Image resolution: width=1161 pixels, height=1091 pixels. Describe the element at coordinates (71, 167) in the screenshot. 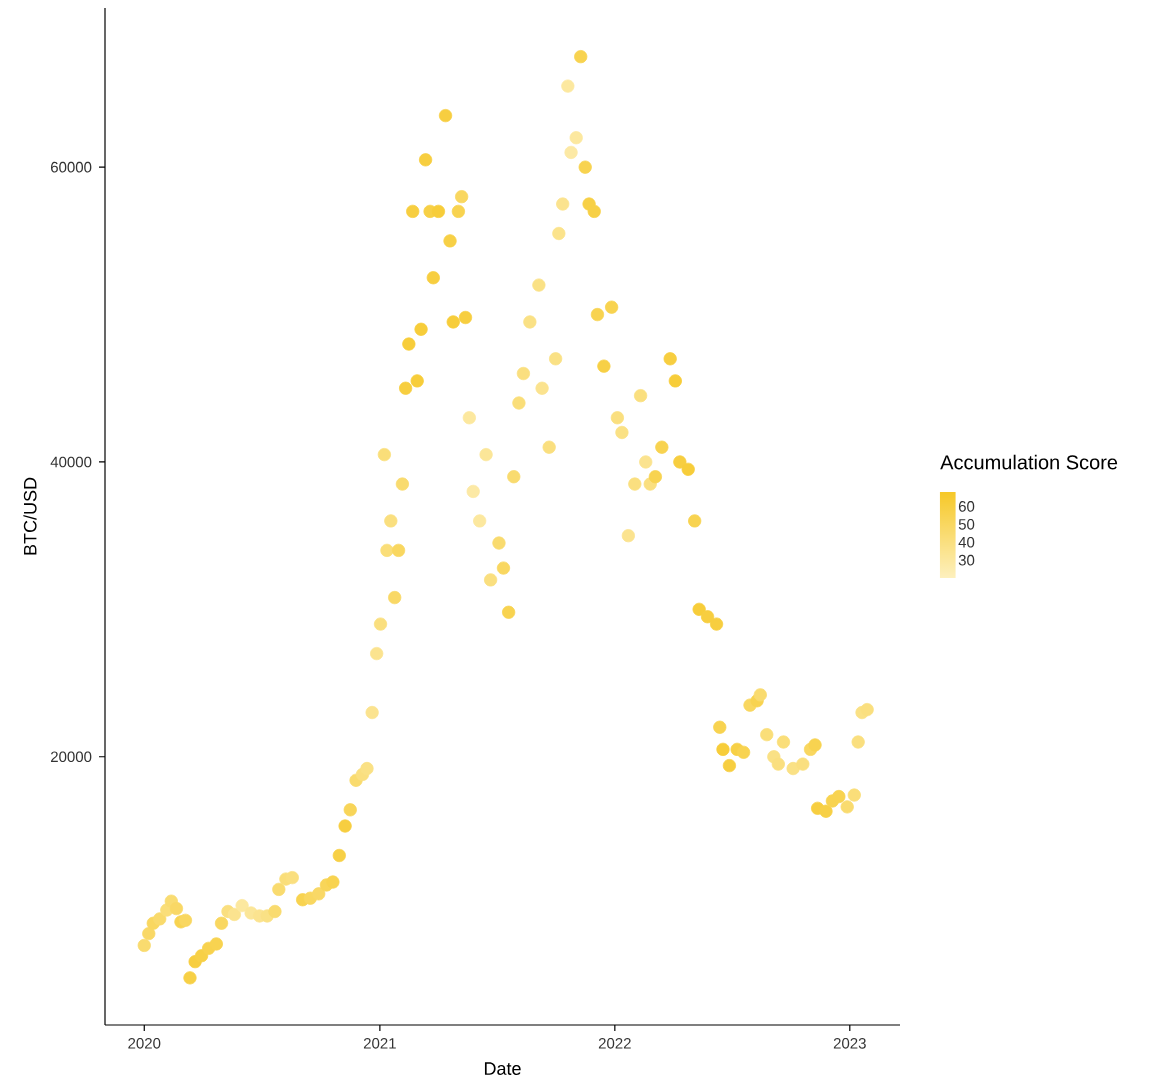

I see `y-tick-label: 60000` at that location.